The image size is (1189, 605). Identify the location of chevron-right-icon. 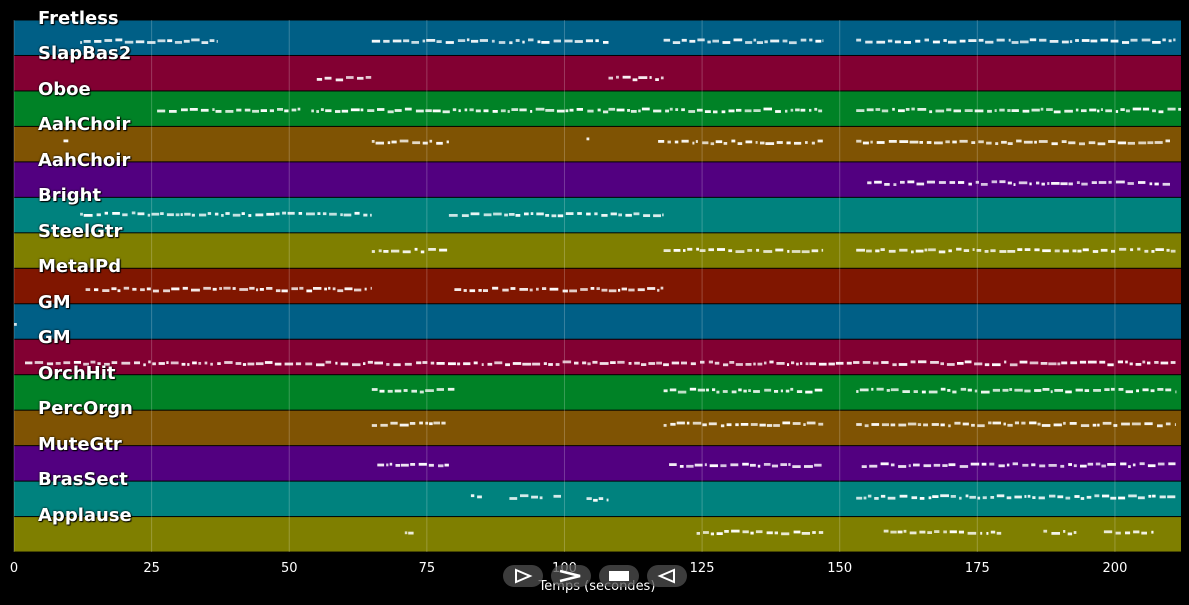
(570, 576).